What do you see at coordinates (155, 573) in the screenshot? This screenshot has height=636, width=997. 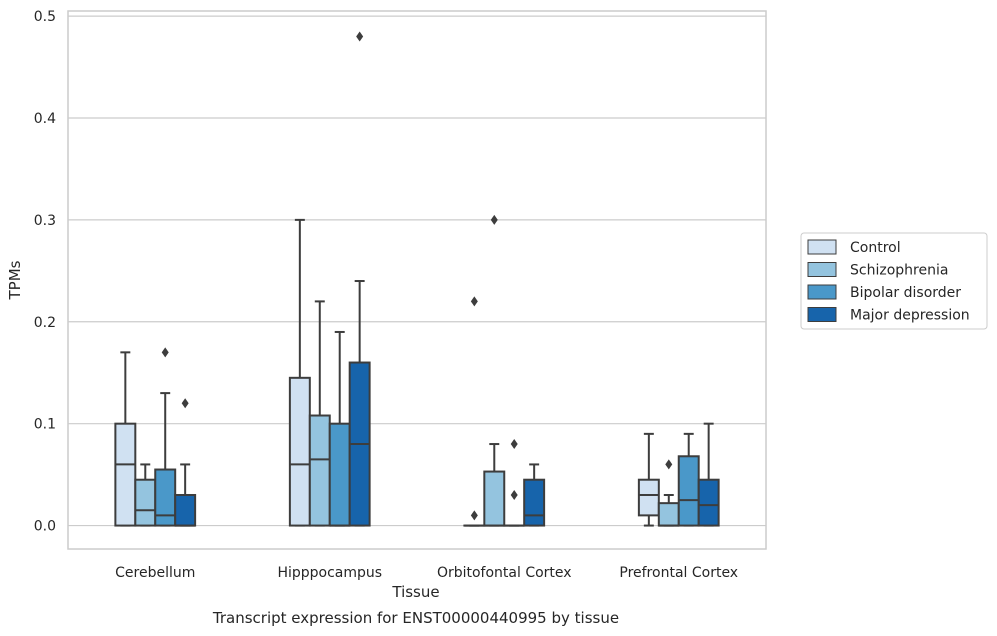 I see `x-tick-label: Cerebellum` at bounding box center [155, 573].